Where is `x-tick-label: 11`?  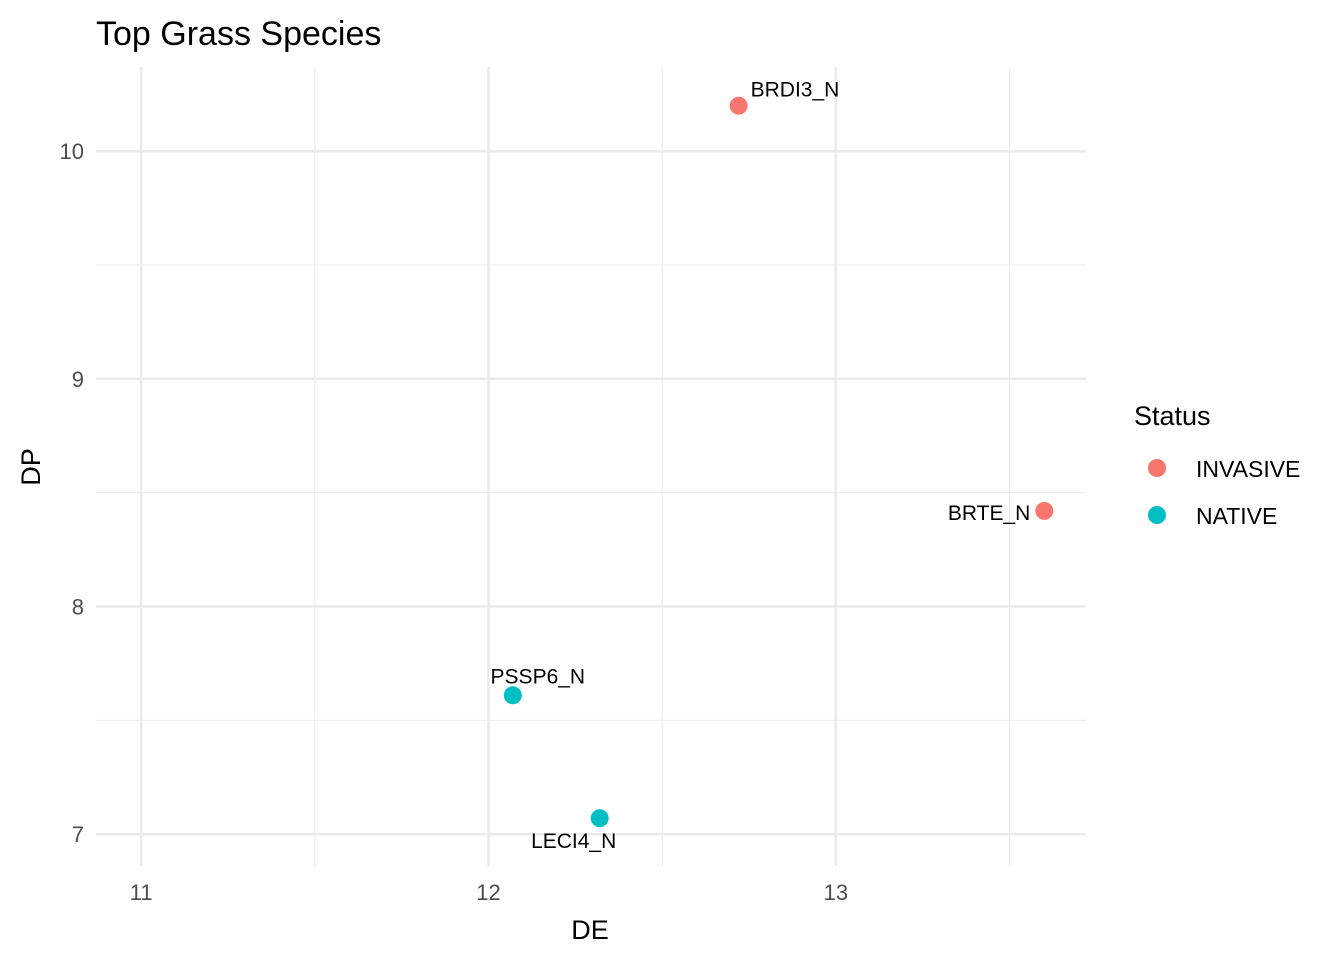 x-tick-label: 11 is located at coordinates (141, 892).